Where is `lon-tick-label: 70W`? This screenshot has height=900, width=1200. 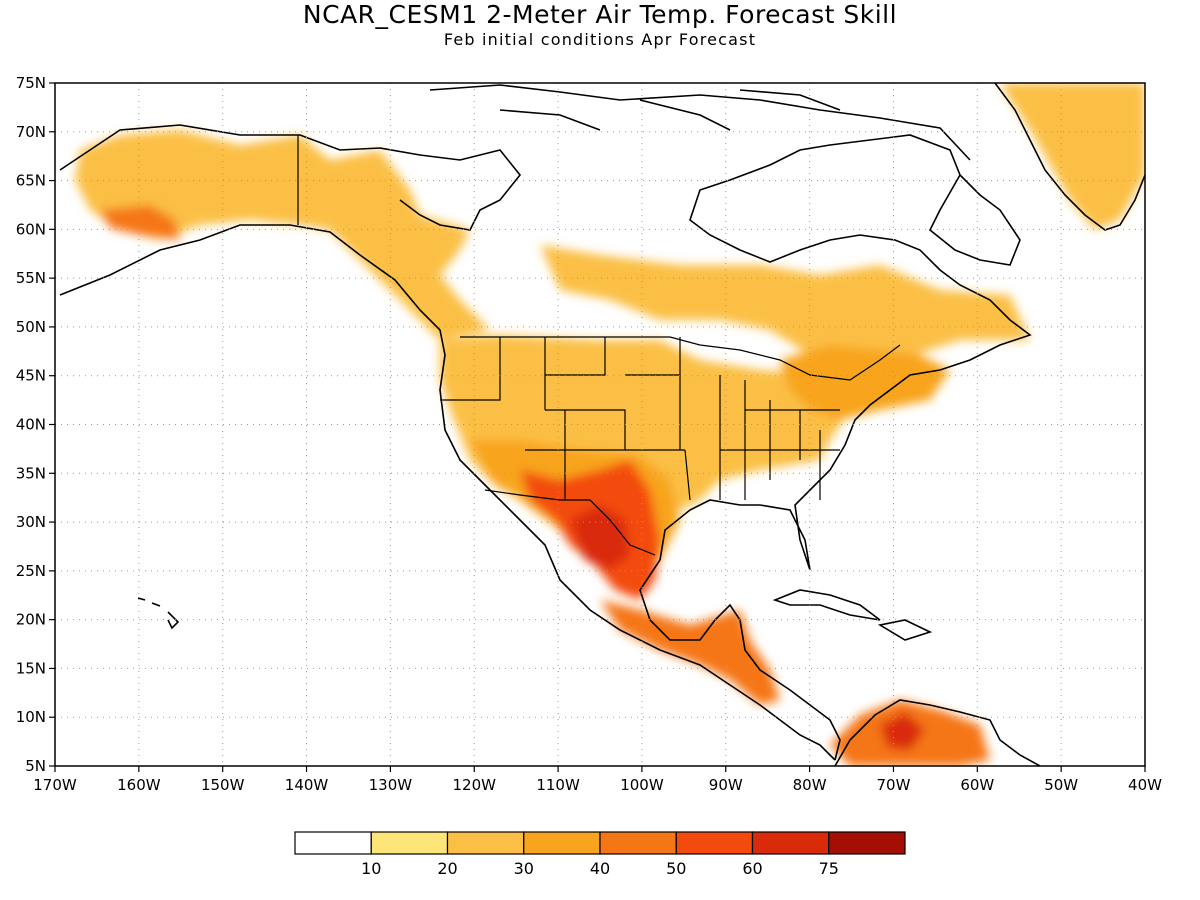
lon-tick-label: 70W is located at coordinates (894, 785).